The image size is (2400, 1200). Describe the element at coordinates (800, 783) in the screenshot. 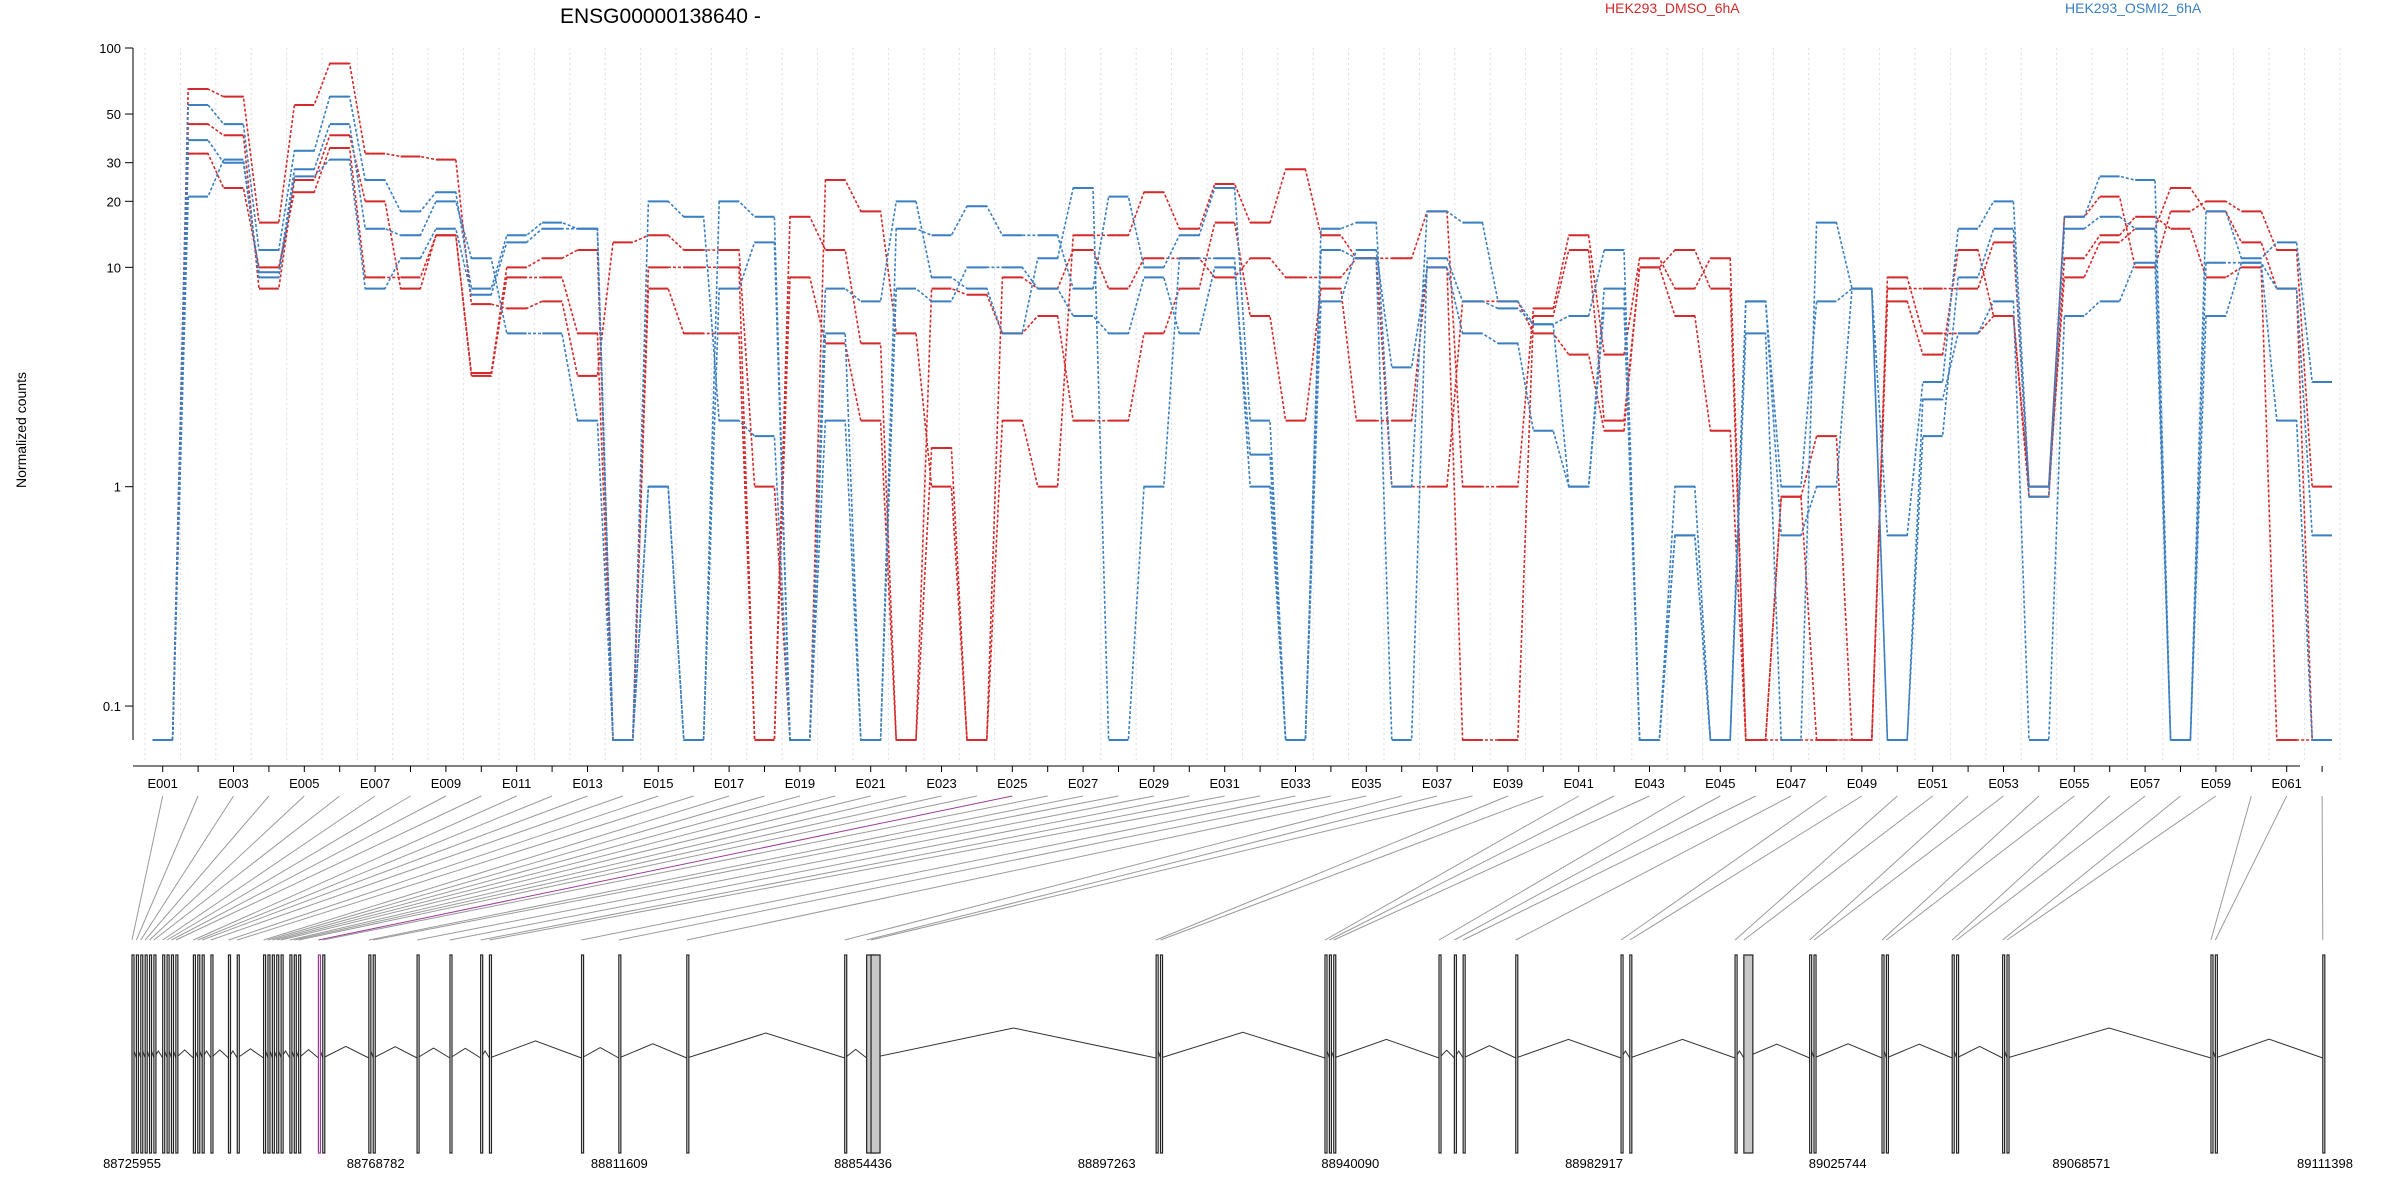

I see `x-tick-label: E019` at that location.